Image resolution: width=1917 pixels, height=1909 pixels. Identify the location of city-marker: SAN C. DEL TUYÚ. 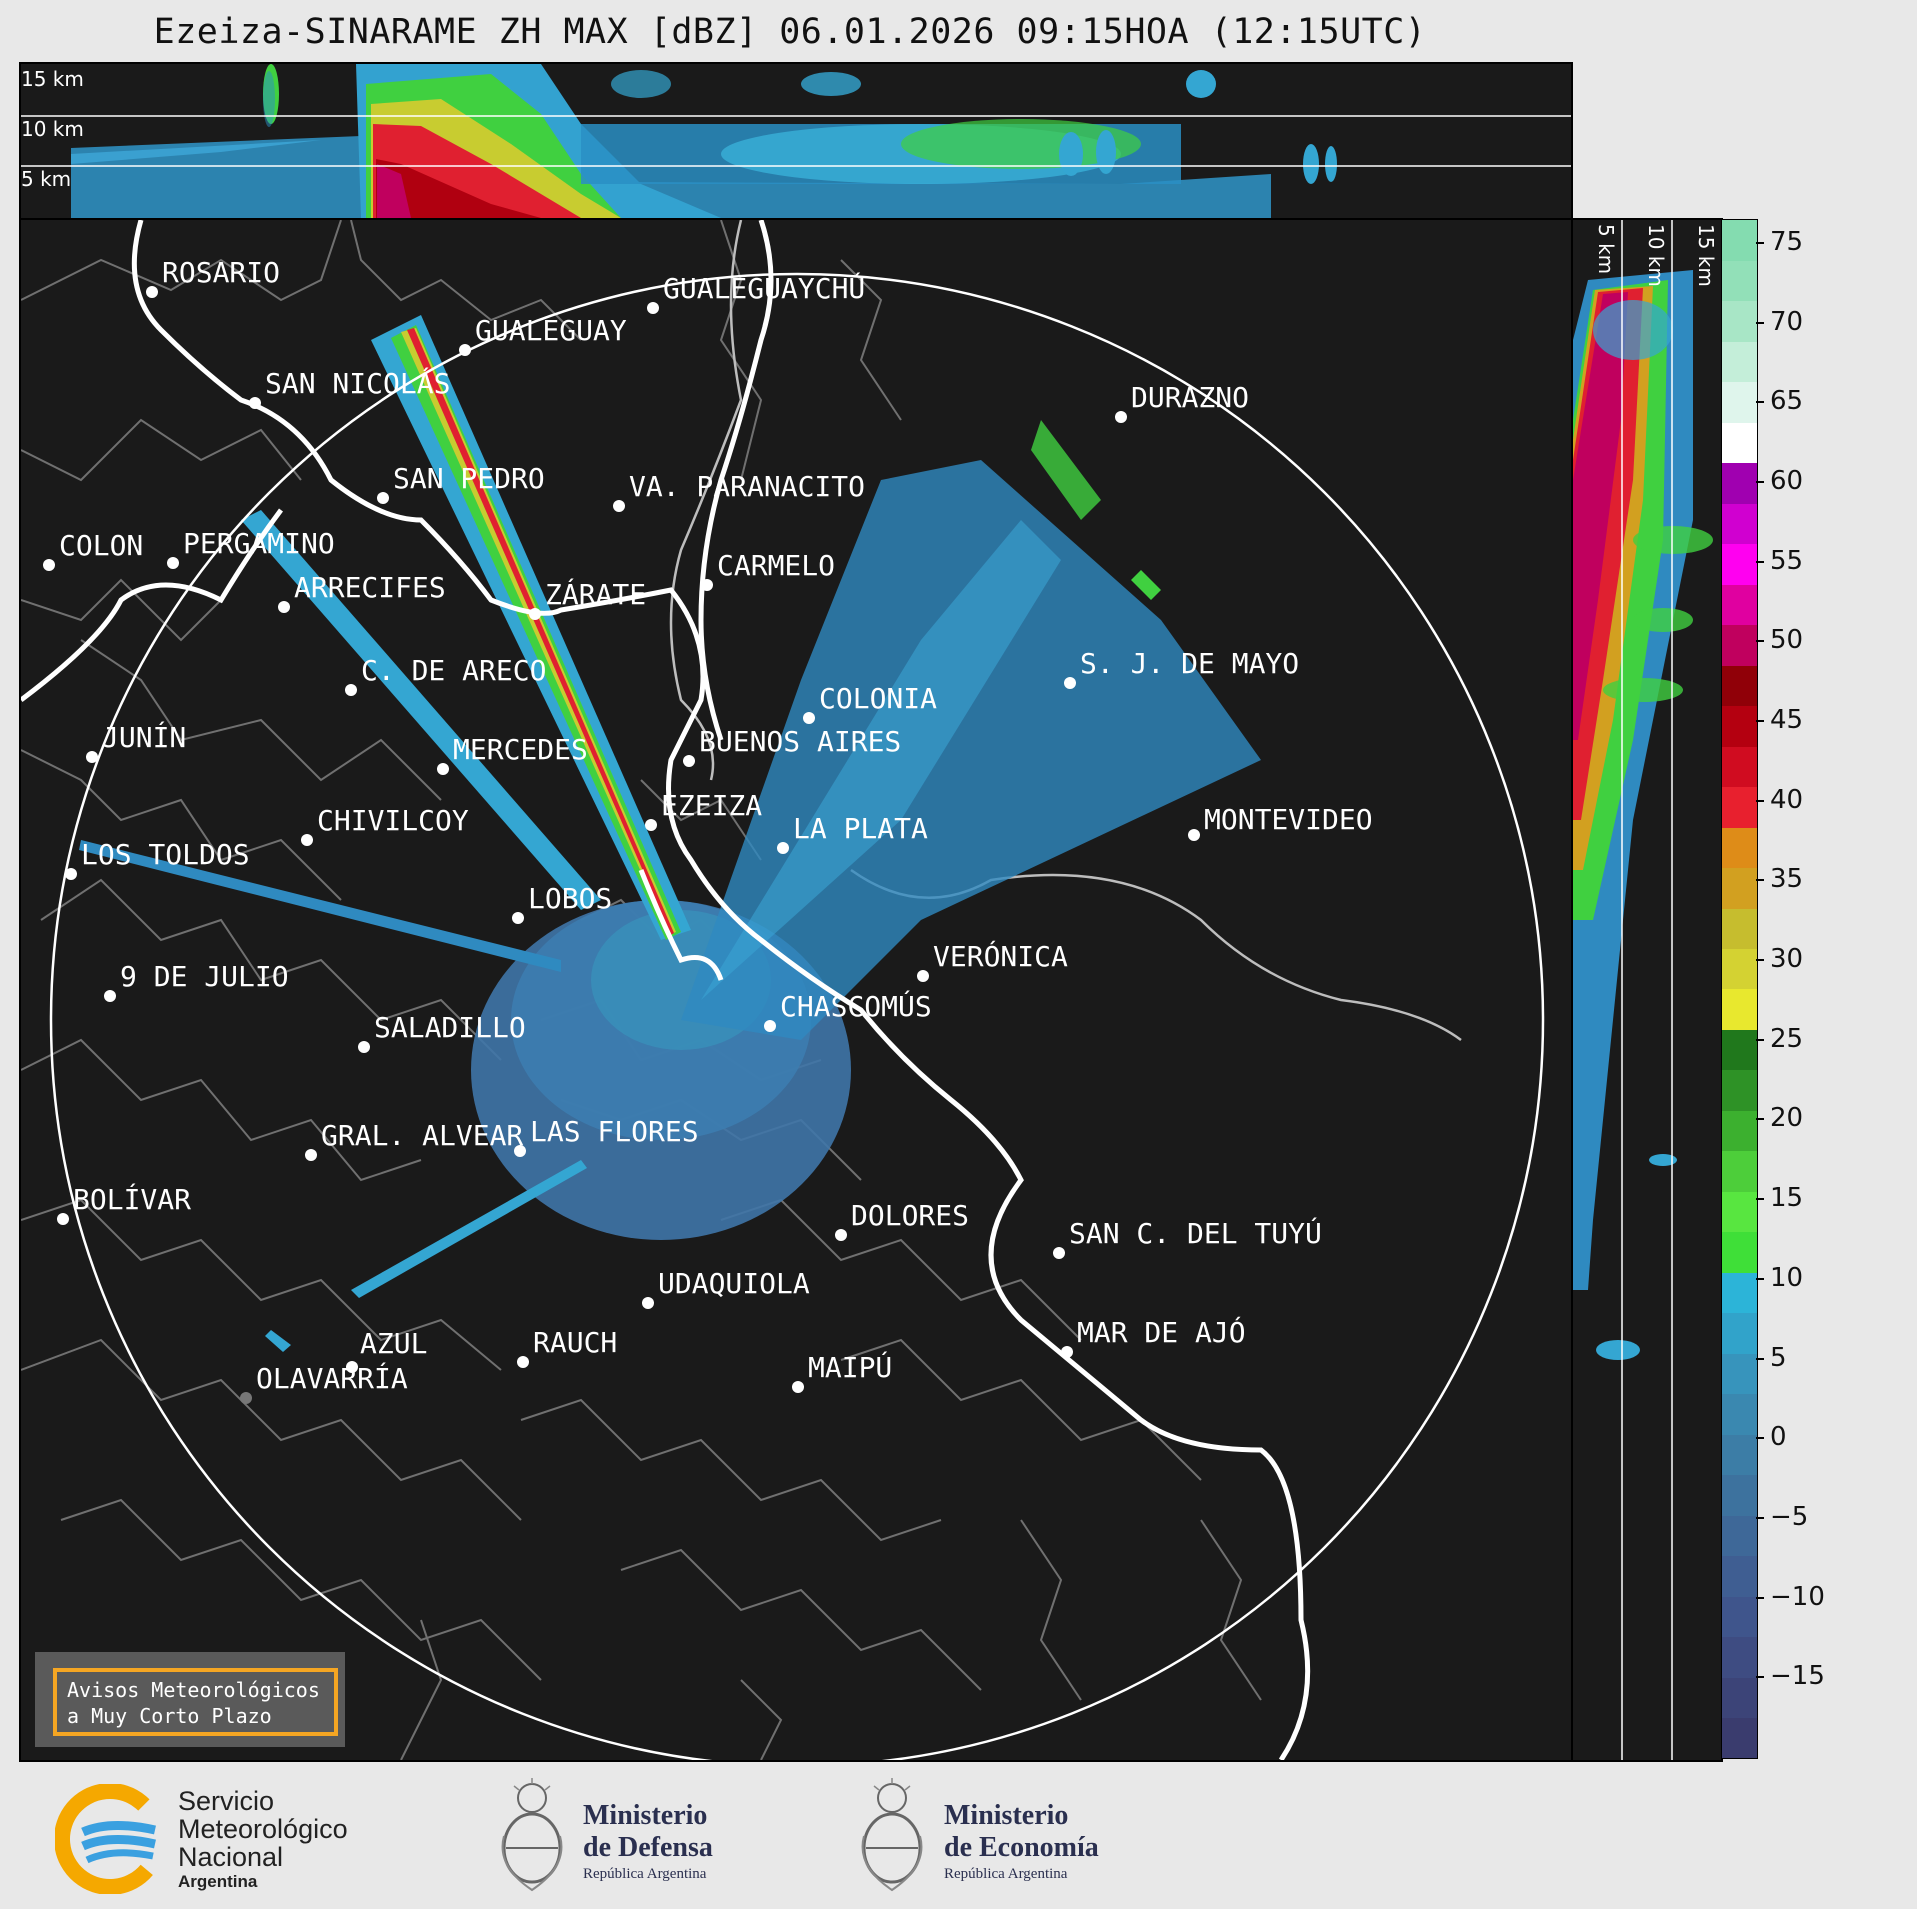
(1187, 1237).